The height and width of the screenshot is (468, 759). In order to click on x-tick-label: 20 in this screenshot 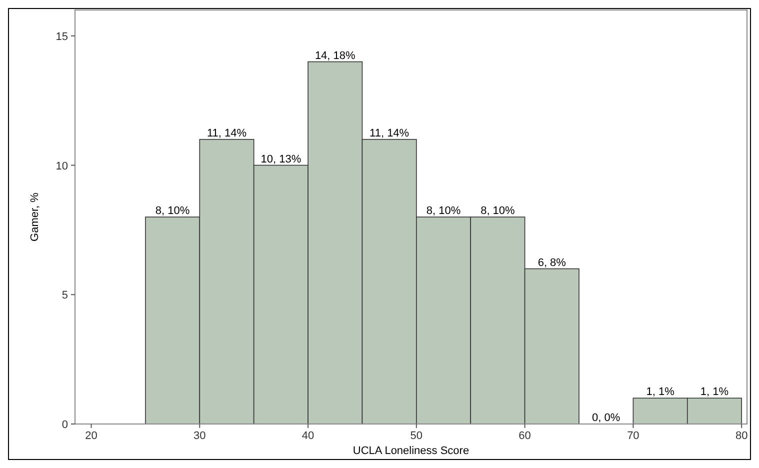, I will do `click(91, 436)`.